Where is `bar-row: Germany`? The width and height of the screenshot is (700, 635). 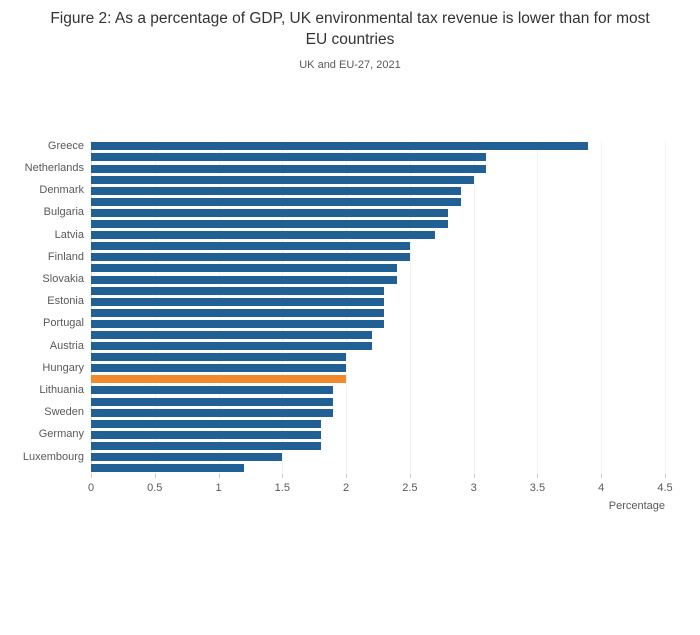
bar-row: Germany is located at coordinates (332, 434).